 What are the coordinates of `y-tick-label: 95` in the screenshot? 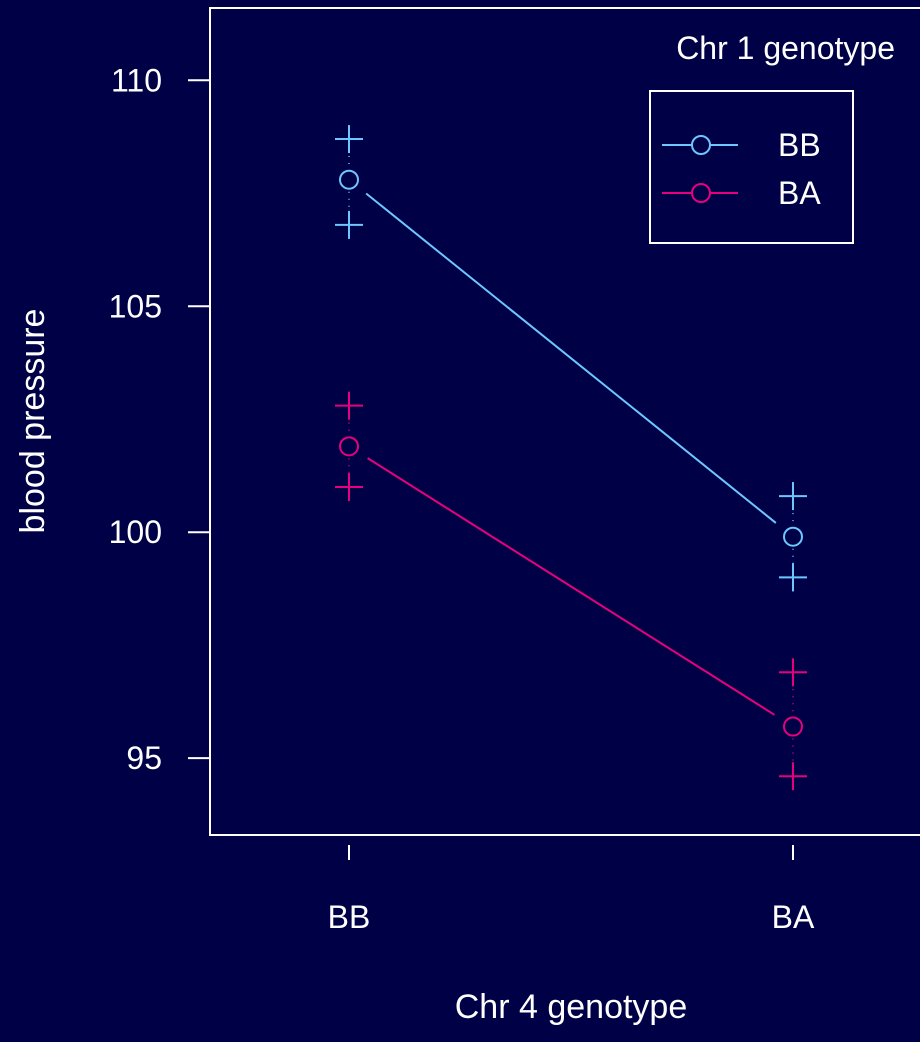 It's located at (144, 758).